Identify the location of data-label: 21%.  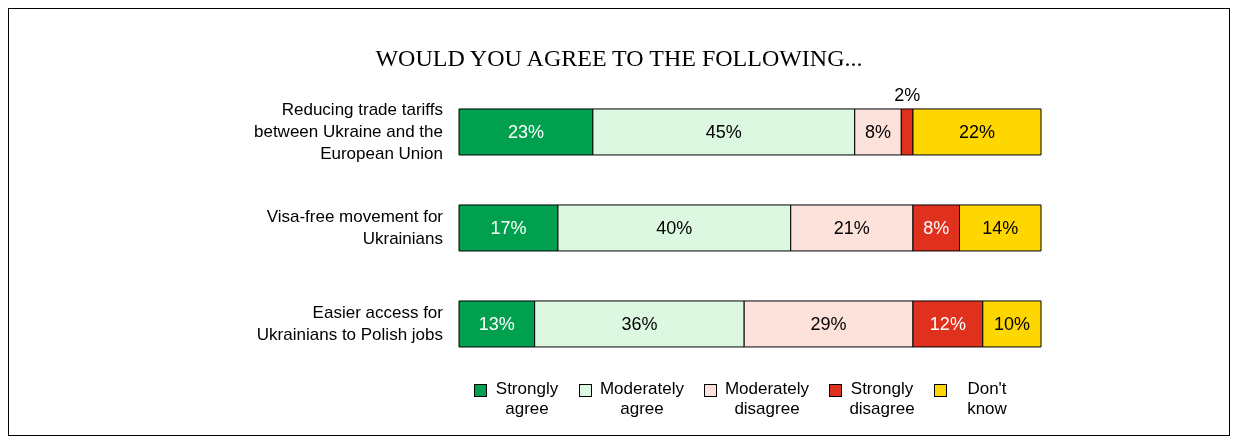
(851, 227).